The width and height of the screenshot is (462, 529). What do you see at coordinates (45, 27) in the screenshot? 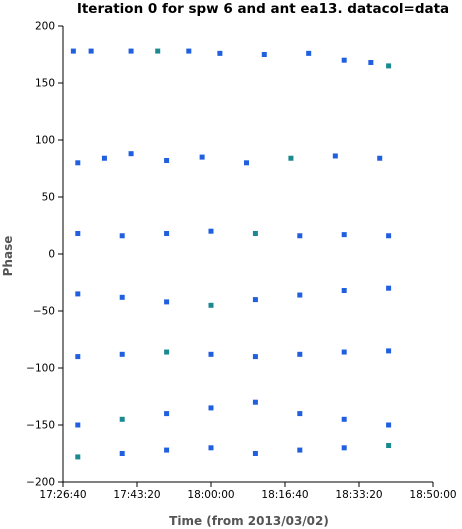
I see `y-tick-label: 200` at bounding box center [45, 27].